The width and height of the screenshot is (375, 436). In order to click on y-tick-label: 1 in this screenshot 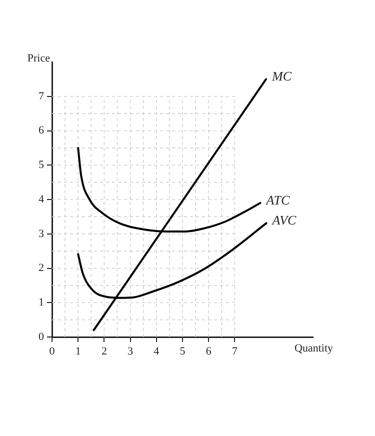, I will do `click(41, 302)`.